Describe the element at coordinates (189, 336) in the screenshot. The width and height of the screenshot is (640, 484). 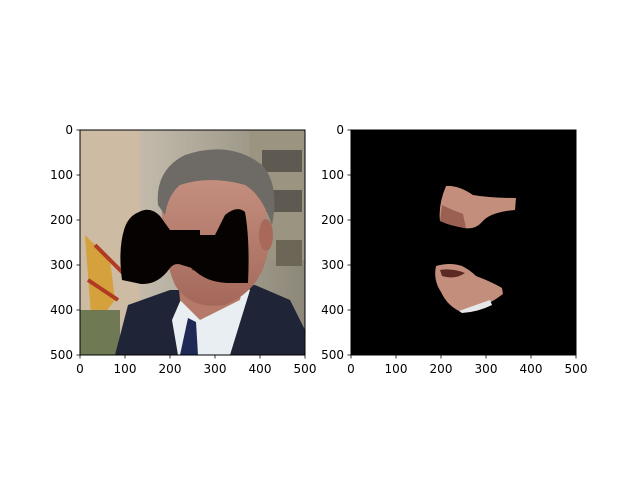
I see `tie` at that location.